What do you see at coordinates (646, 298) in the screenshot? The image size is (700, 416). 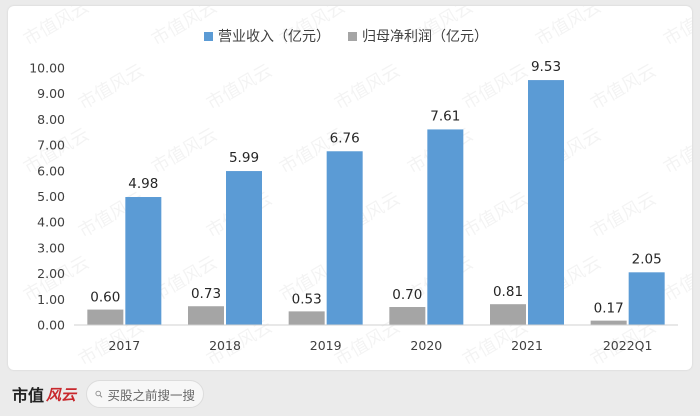 I see `bar-revenue-2022Q1` at bounding box center [646, 298].